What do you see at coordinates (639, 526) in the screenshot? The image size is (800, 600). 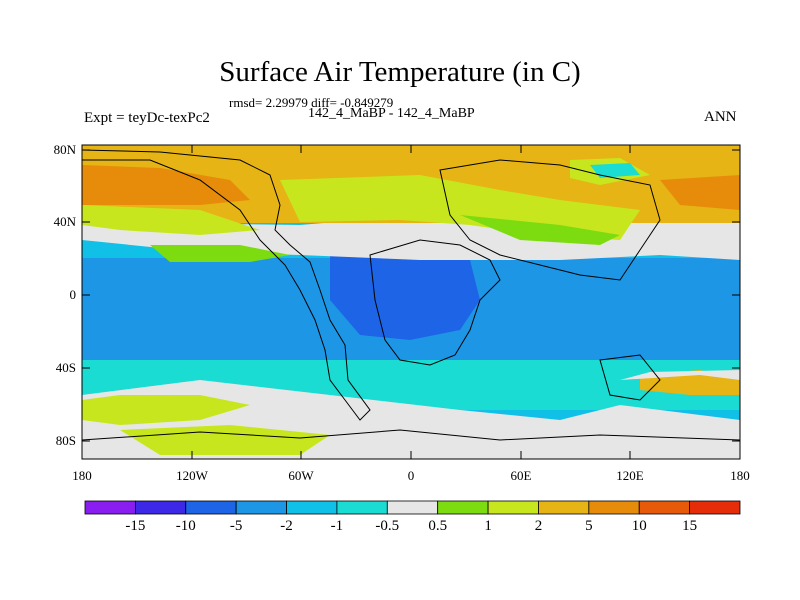 I see `colorbar-label: 10` at bounding box center [639, 526].